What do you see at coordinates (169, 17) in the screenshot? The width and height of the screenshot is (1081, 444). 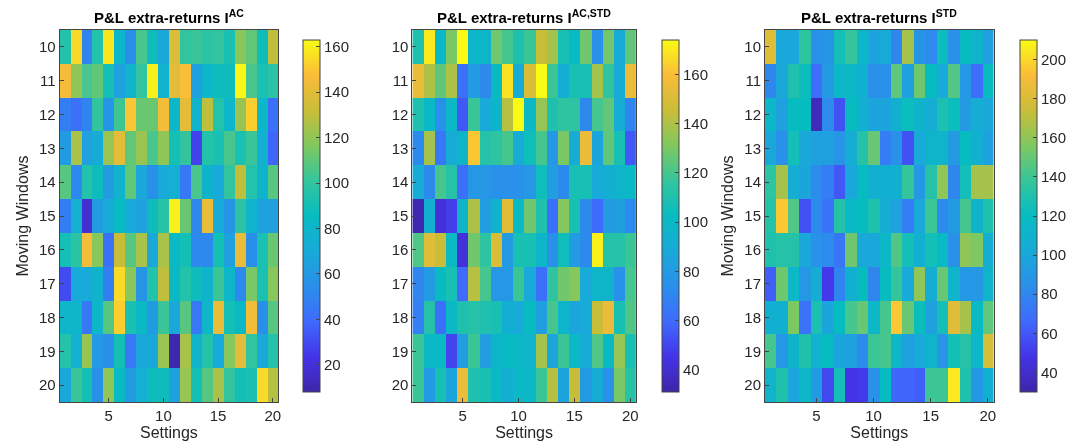 I see `chart-title: P&L extra-returns I$^{AC}$` at bounding box center [169, 17].